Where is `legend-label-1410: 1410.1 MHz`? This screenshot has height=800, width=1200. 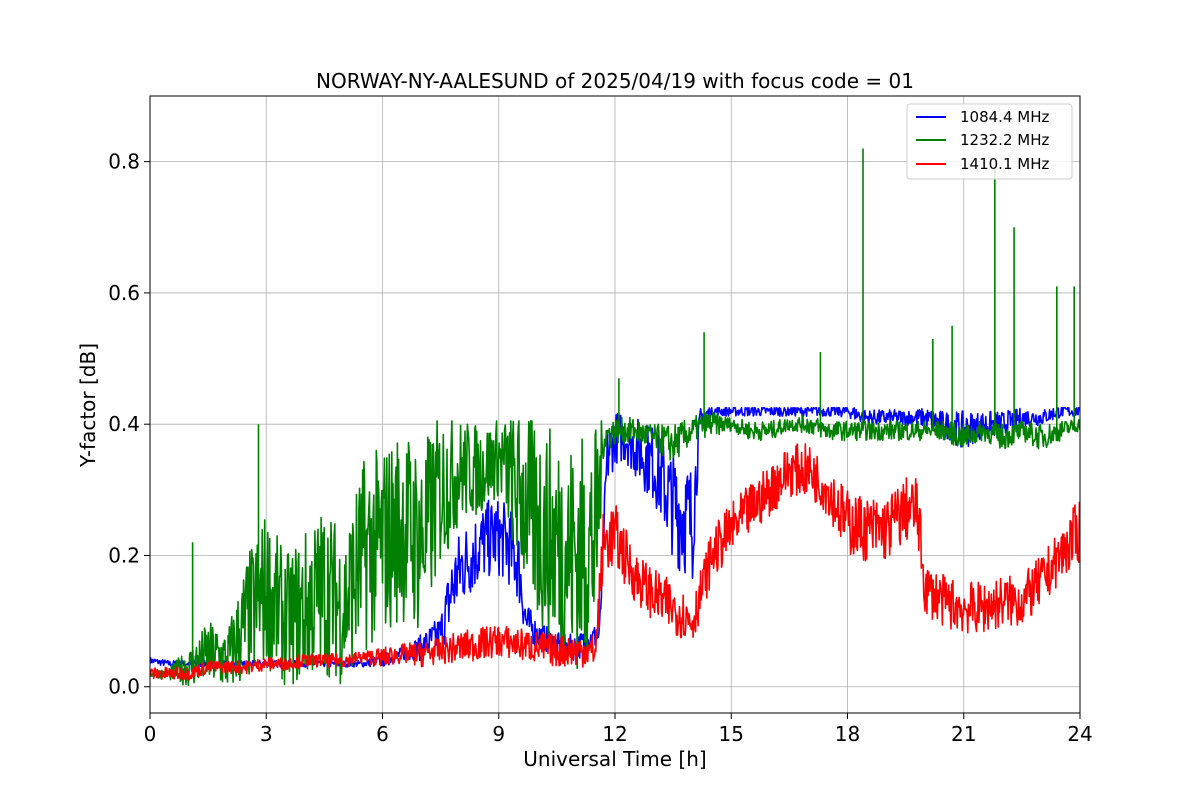
legend-label-1410: 1410.1 MHz is located at coordinates (1004, 164).